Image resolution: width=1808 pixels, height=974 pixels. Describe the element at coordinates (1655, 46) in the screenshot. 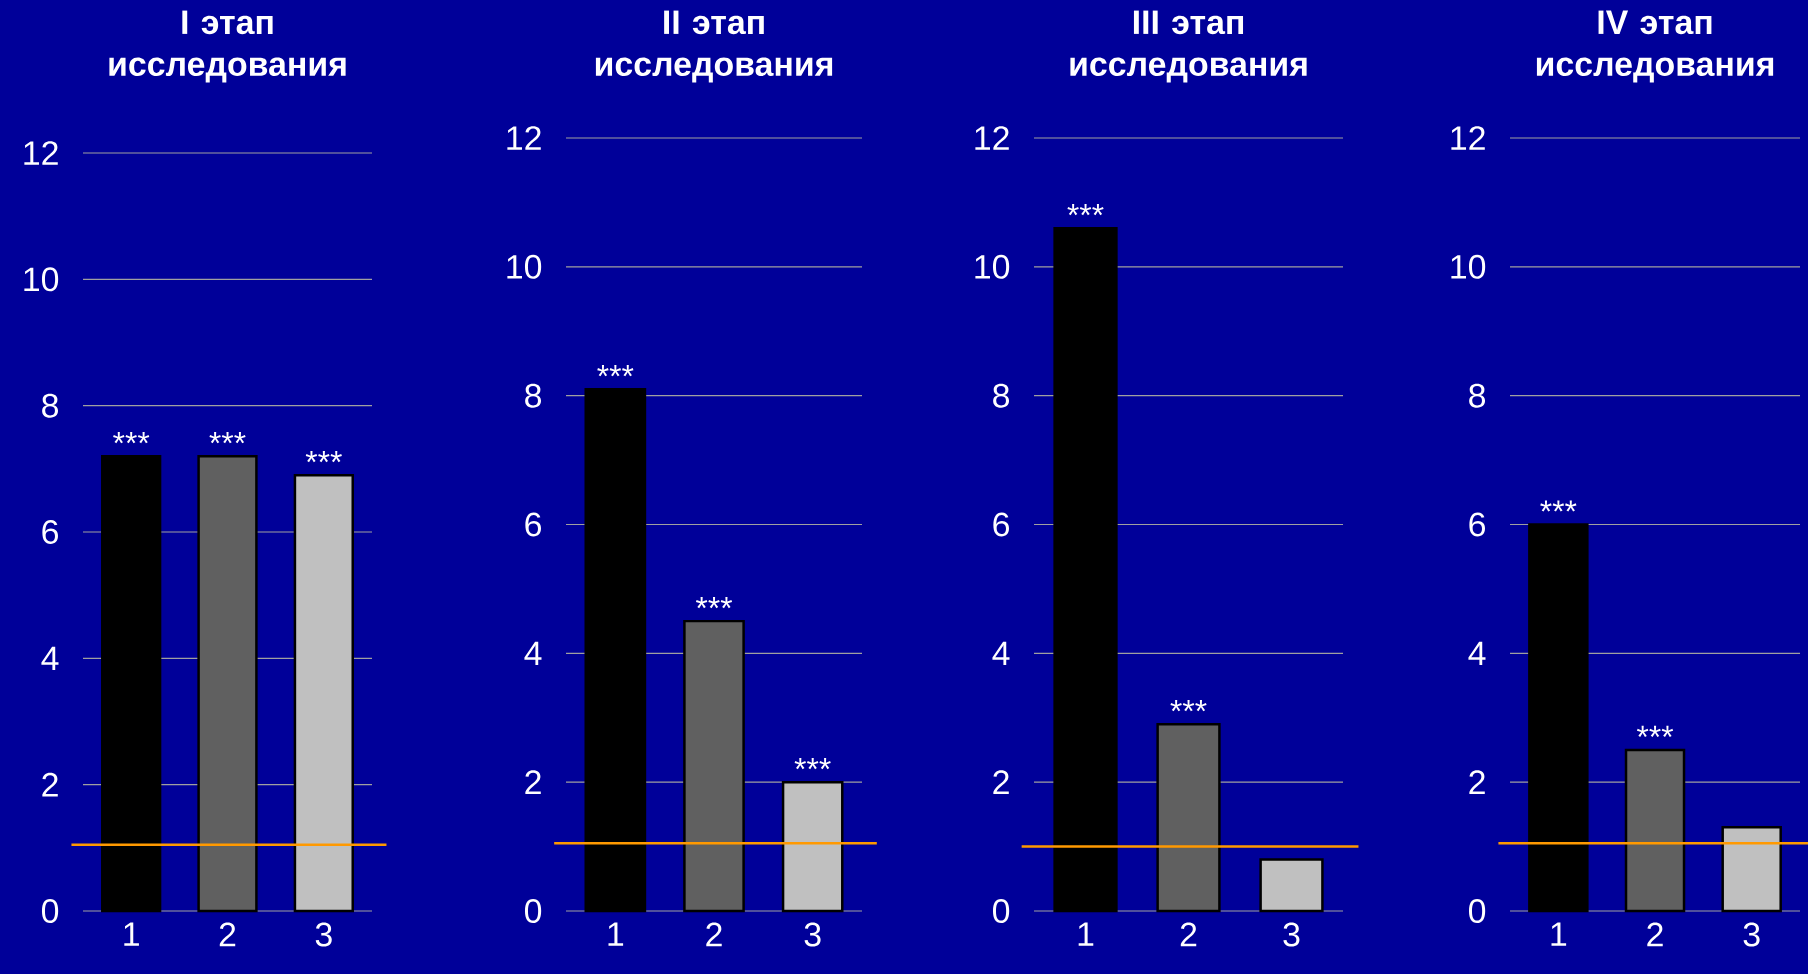

I see `chart-title: IV этап исследования` at that location.